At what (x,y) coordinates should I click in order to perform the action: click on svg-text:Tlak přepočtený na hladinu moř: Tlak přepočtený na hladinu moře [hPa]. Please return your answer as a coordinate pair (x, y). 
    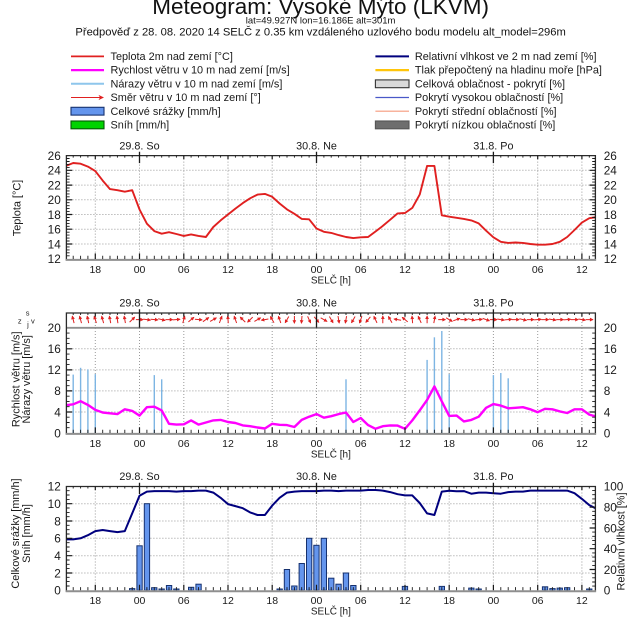
    Looking at the image, I should click on (508, 71).